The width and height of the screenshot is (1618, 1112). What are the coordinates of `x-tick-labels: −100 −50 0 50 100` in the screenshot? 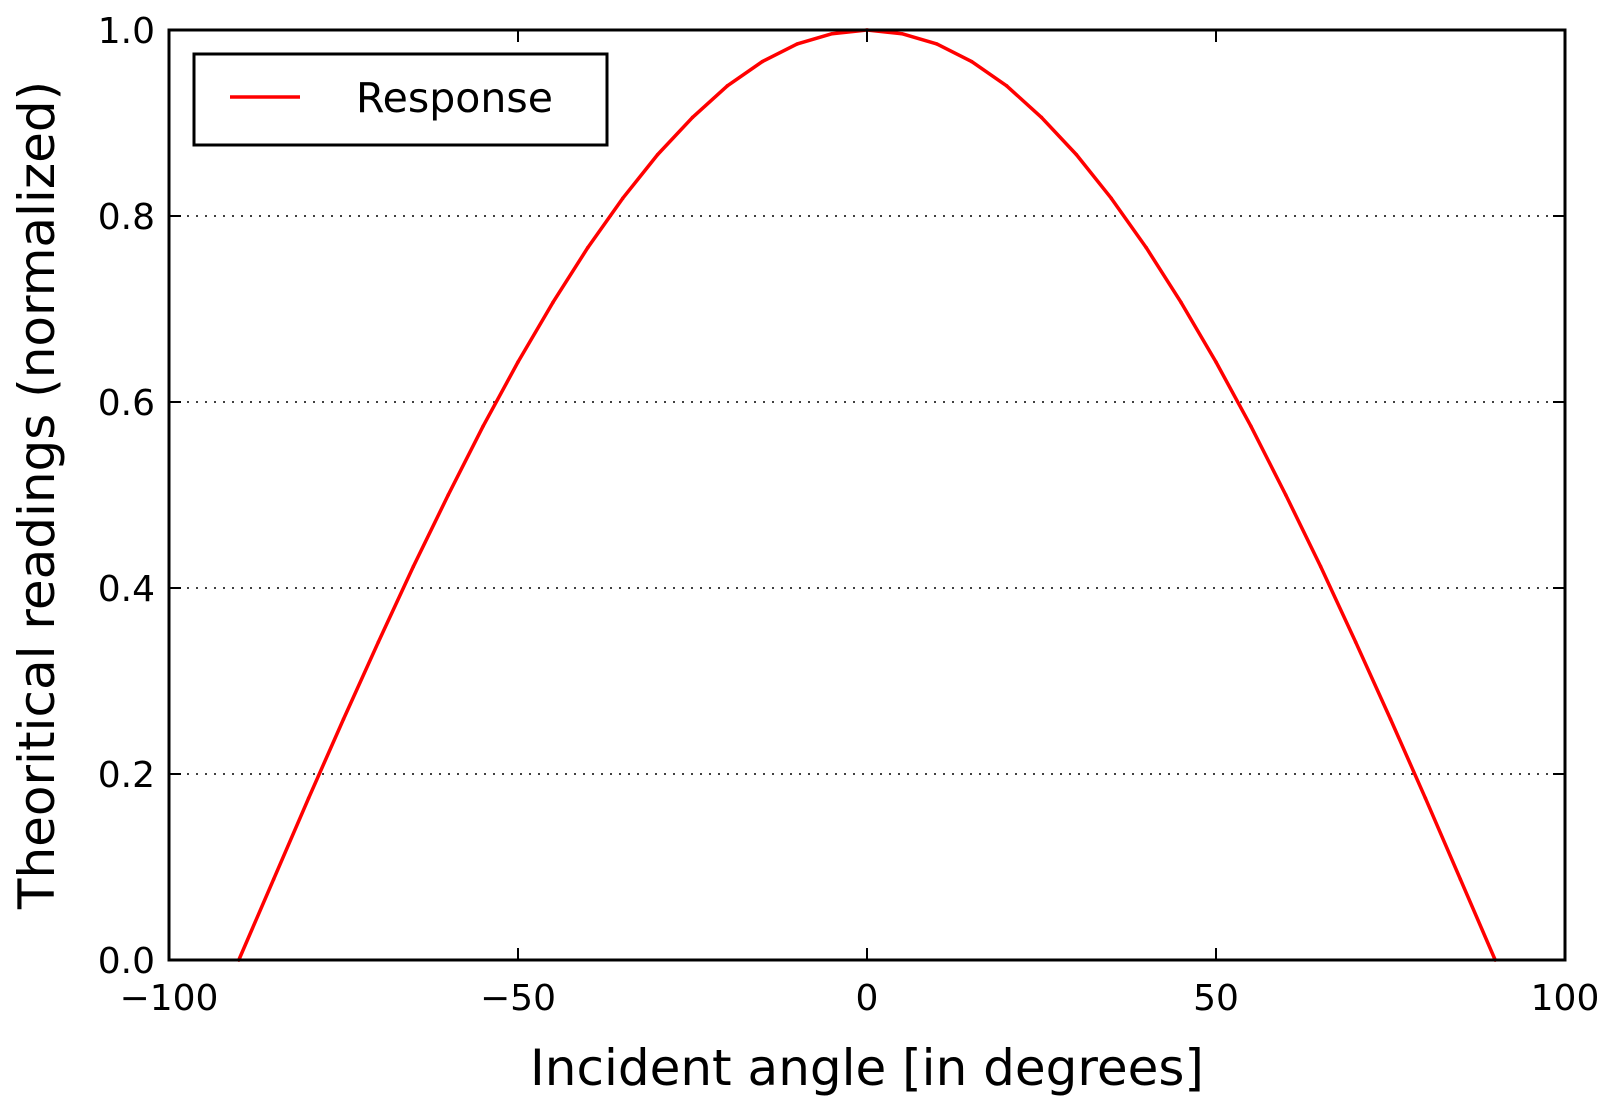 It's located at (860, 998).